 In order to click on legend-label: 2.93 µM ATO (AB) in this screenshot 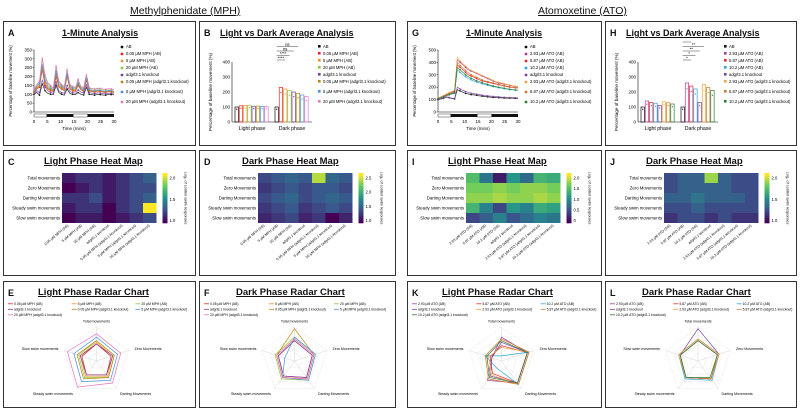, I will do `click(629, 304)`.